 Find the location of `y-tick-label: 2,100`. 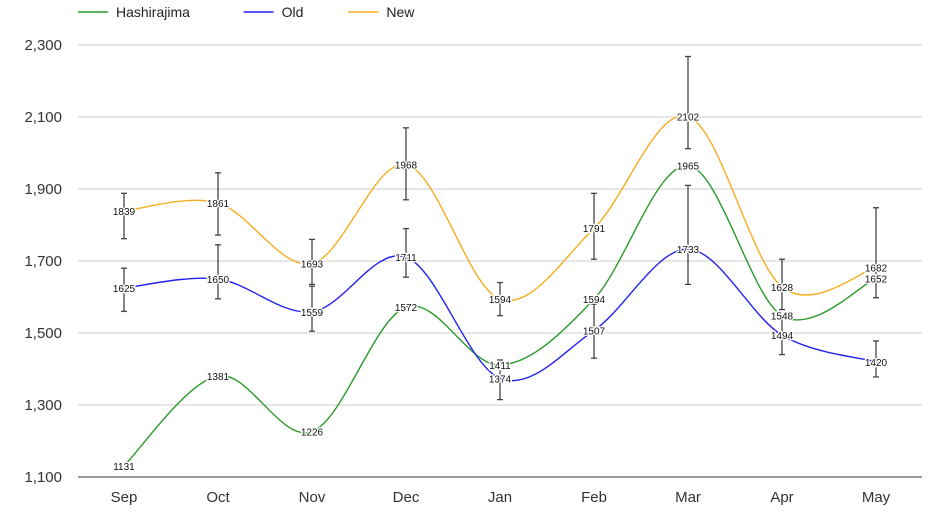

y-tick-label: 2,100 is located at coordinates (43, 117).